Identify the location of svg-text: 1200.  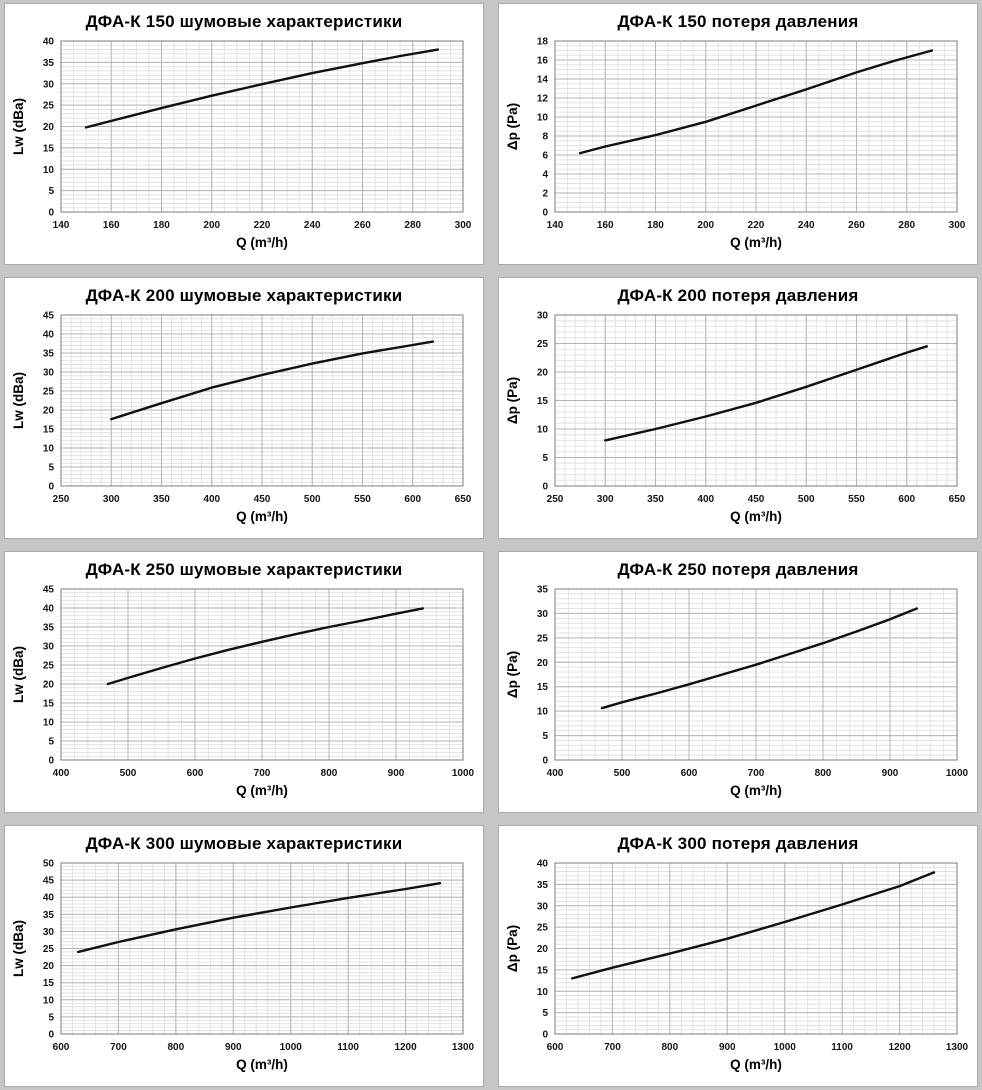
(899, 1047).